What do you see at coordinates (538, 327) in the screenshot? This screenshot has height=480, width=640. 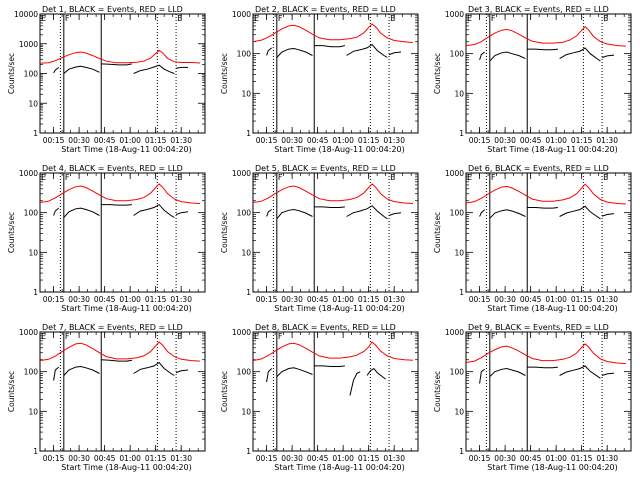 I see `plot-title: Det 9, BLACK = Events, RED = LLD` at bounding box center [538, 327].